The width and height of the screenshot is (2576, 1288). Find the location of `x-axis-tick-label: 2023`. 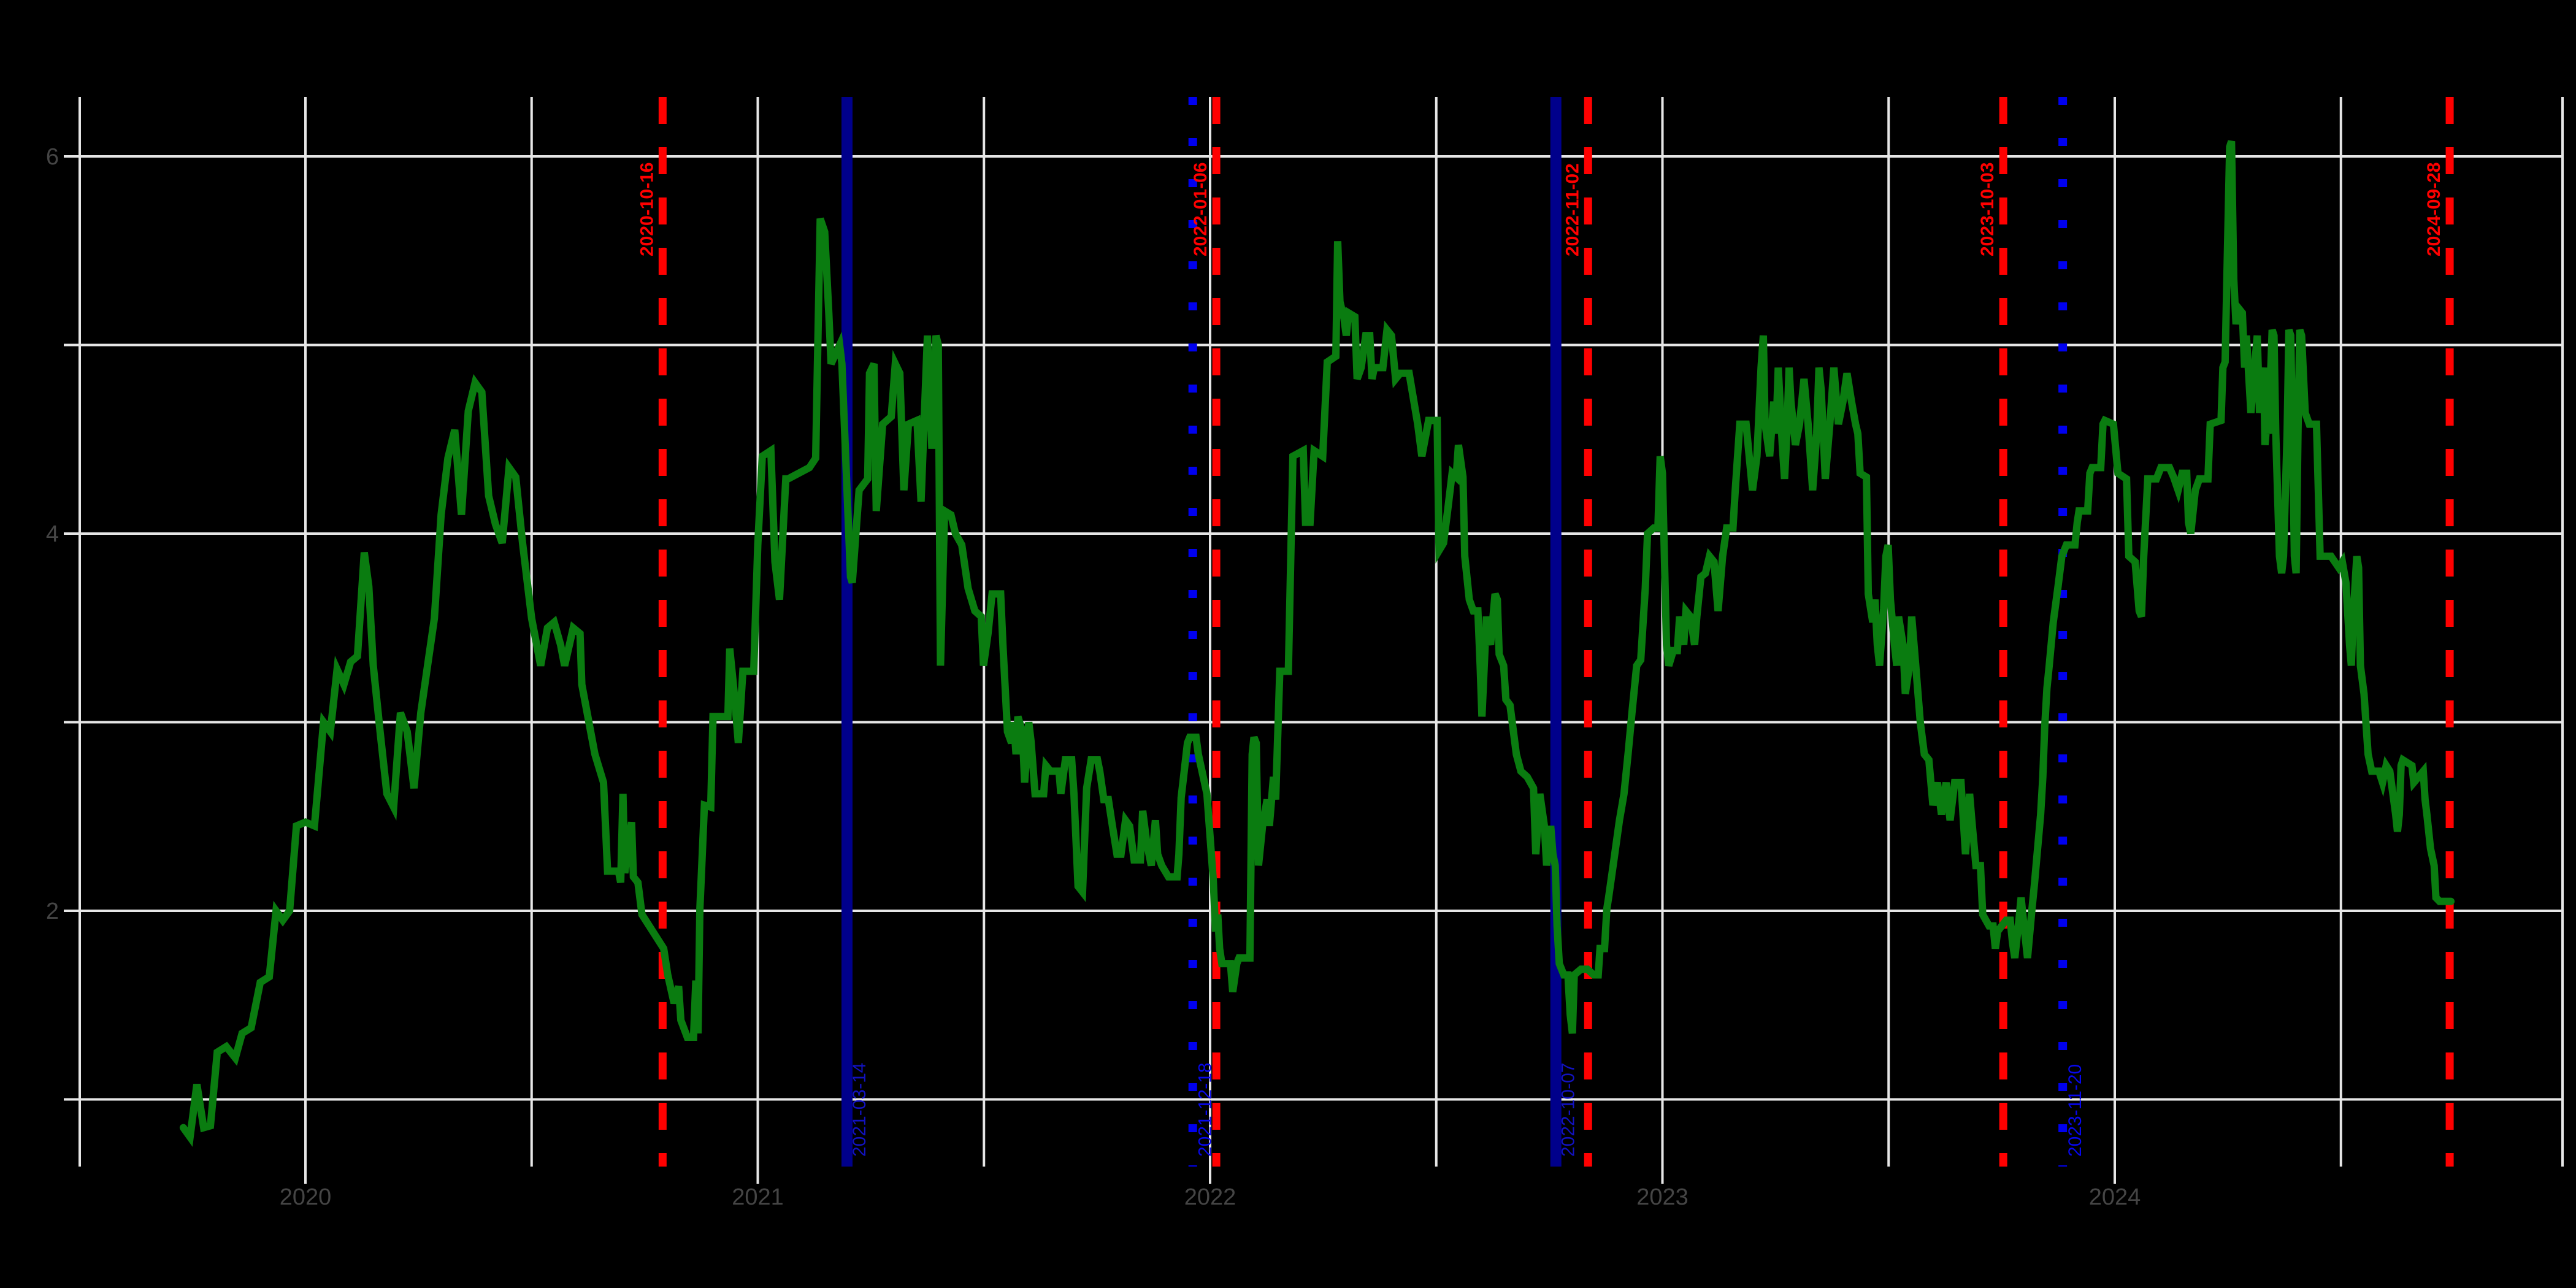

x-axis-tick-label: 2023 is located at coordinates (1662, 1197).